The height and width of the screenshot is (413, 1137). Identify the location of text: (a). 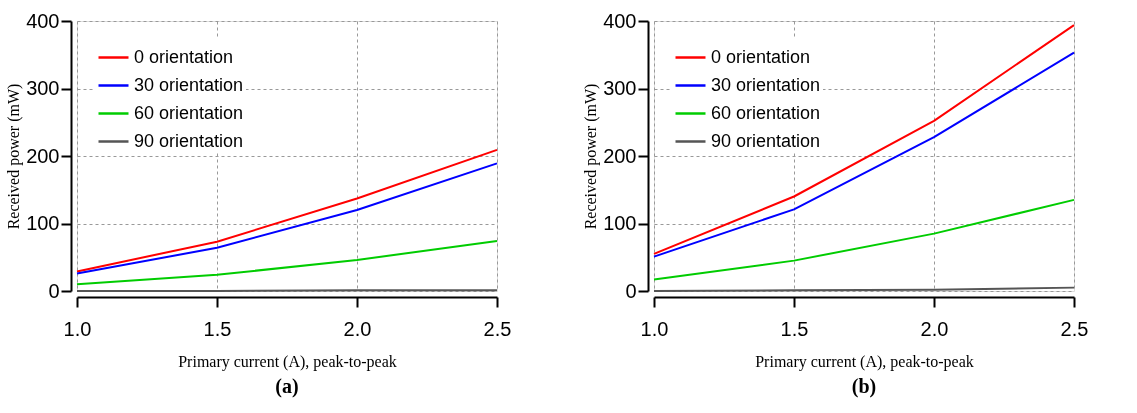
(287, 386).